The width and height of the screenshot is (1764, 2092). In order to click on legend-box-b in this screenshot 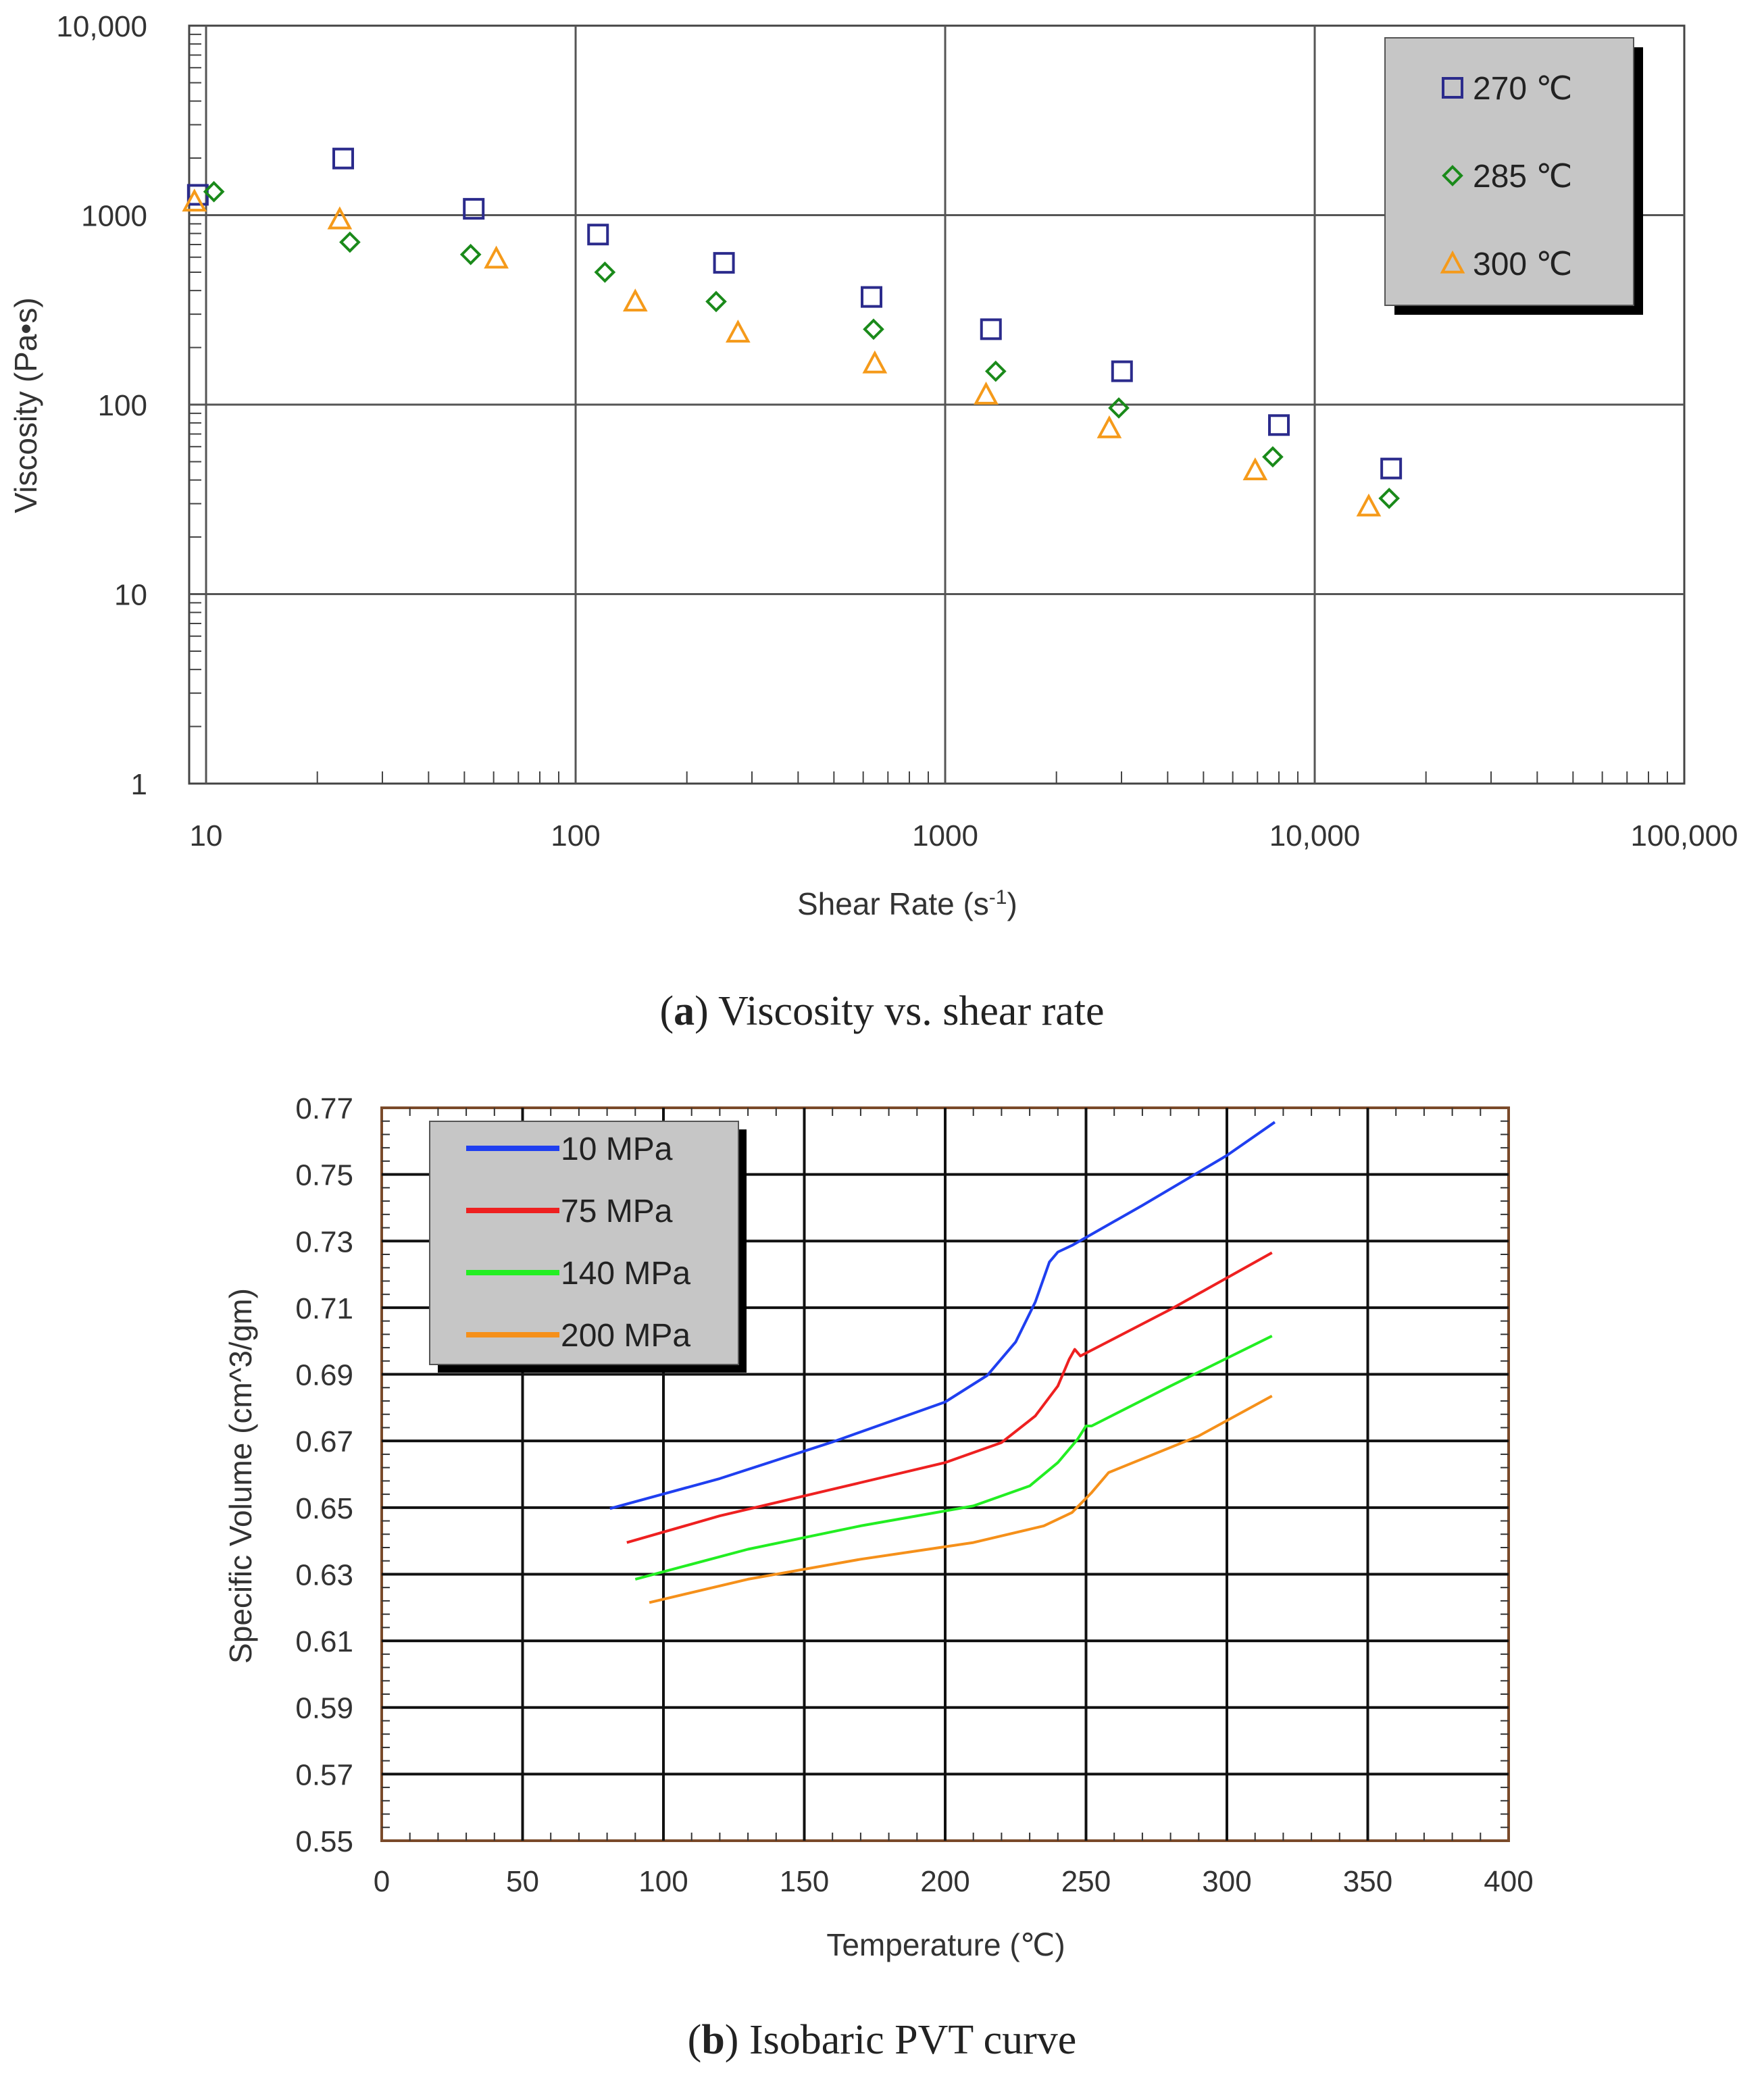, I will do `click(584, 1243)`.